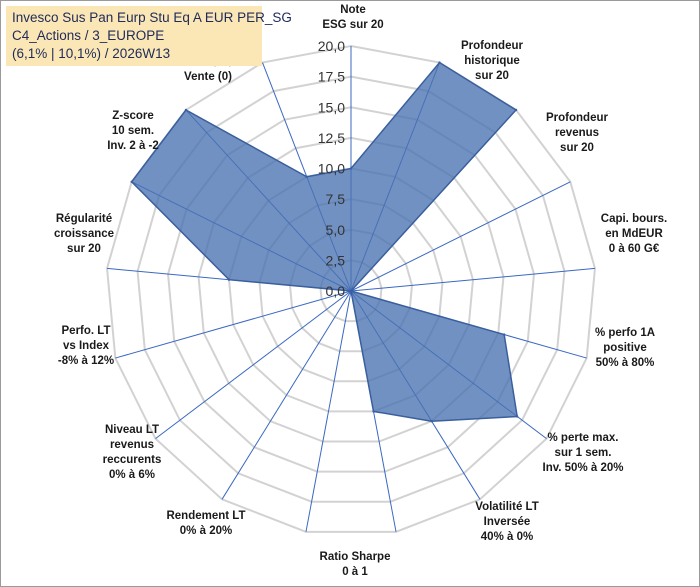 The height and width of the screenshot is (587, 700). I want to click on title-line-performance: (6,1% | 10,1%) / 2026W13, so click(91, 53).